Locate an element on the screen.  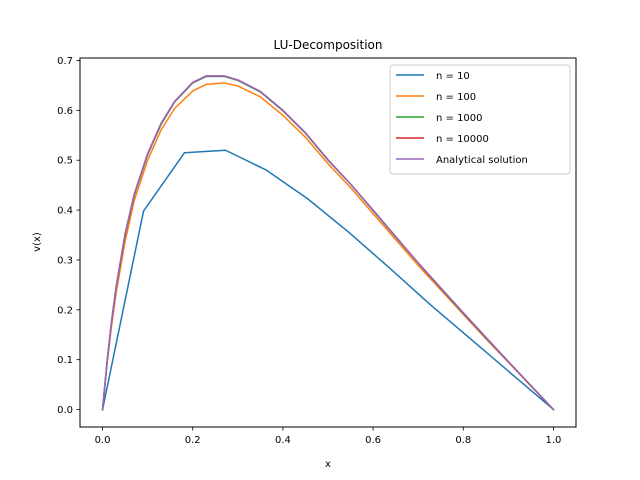
legend-label-1: n = 100 is located at coordinates (456, 97).